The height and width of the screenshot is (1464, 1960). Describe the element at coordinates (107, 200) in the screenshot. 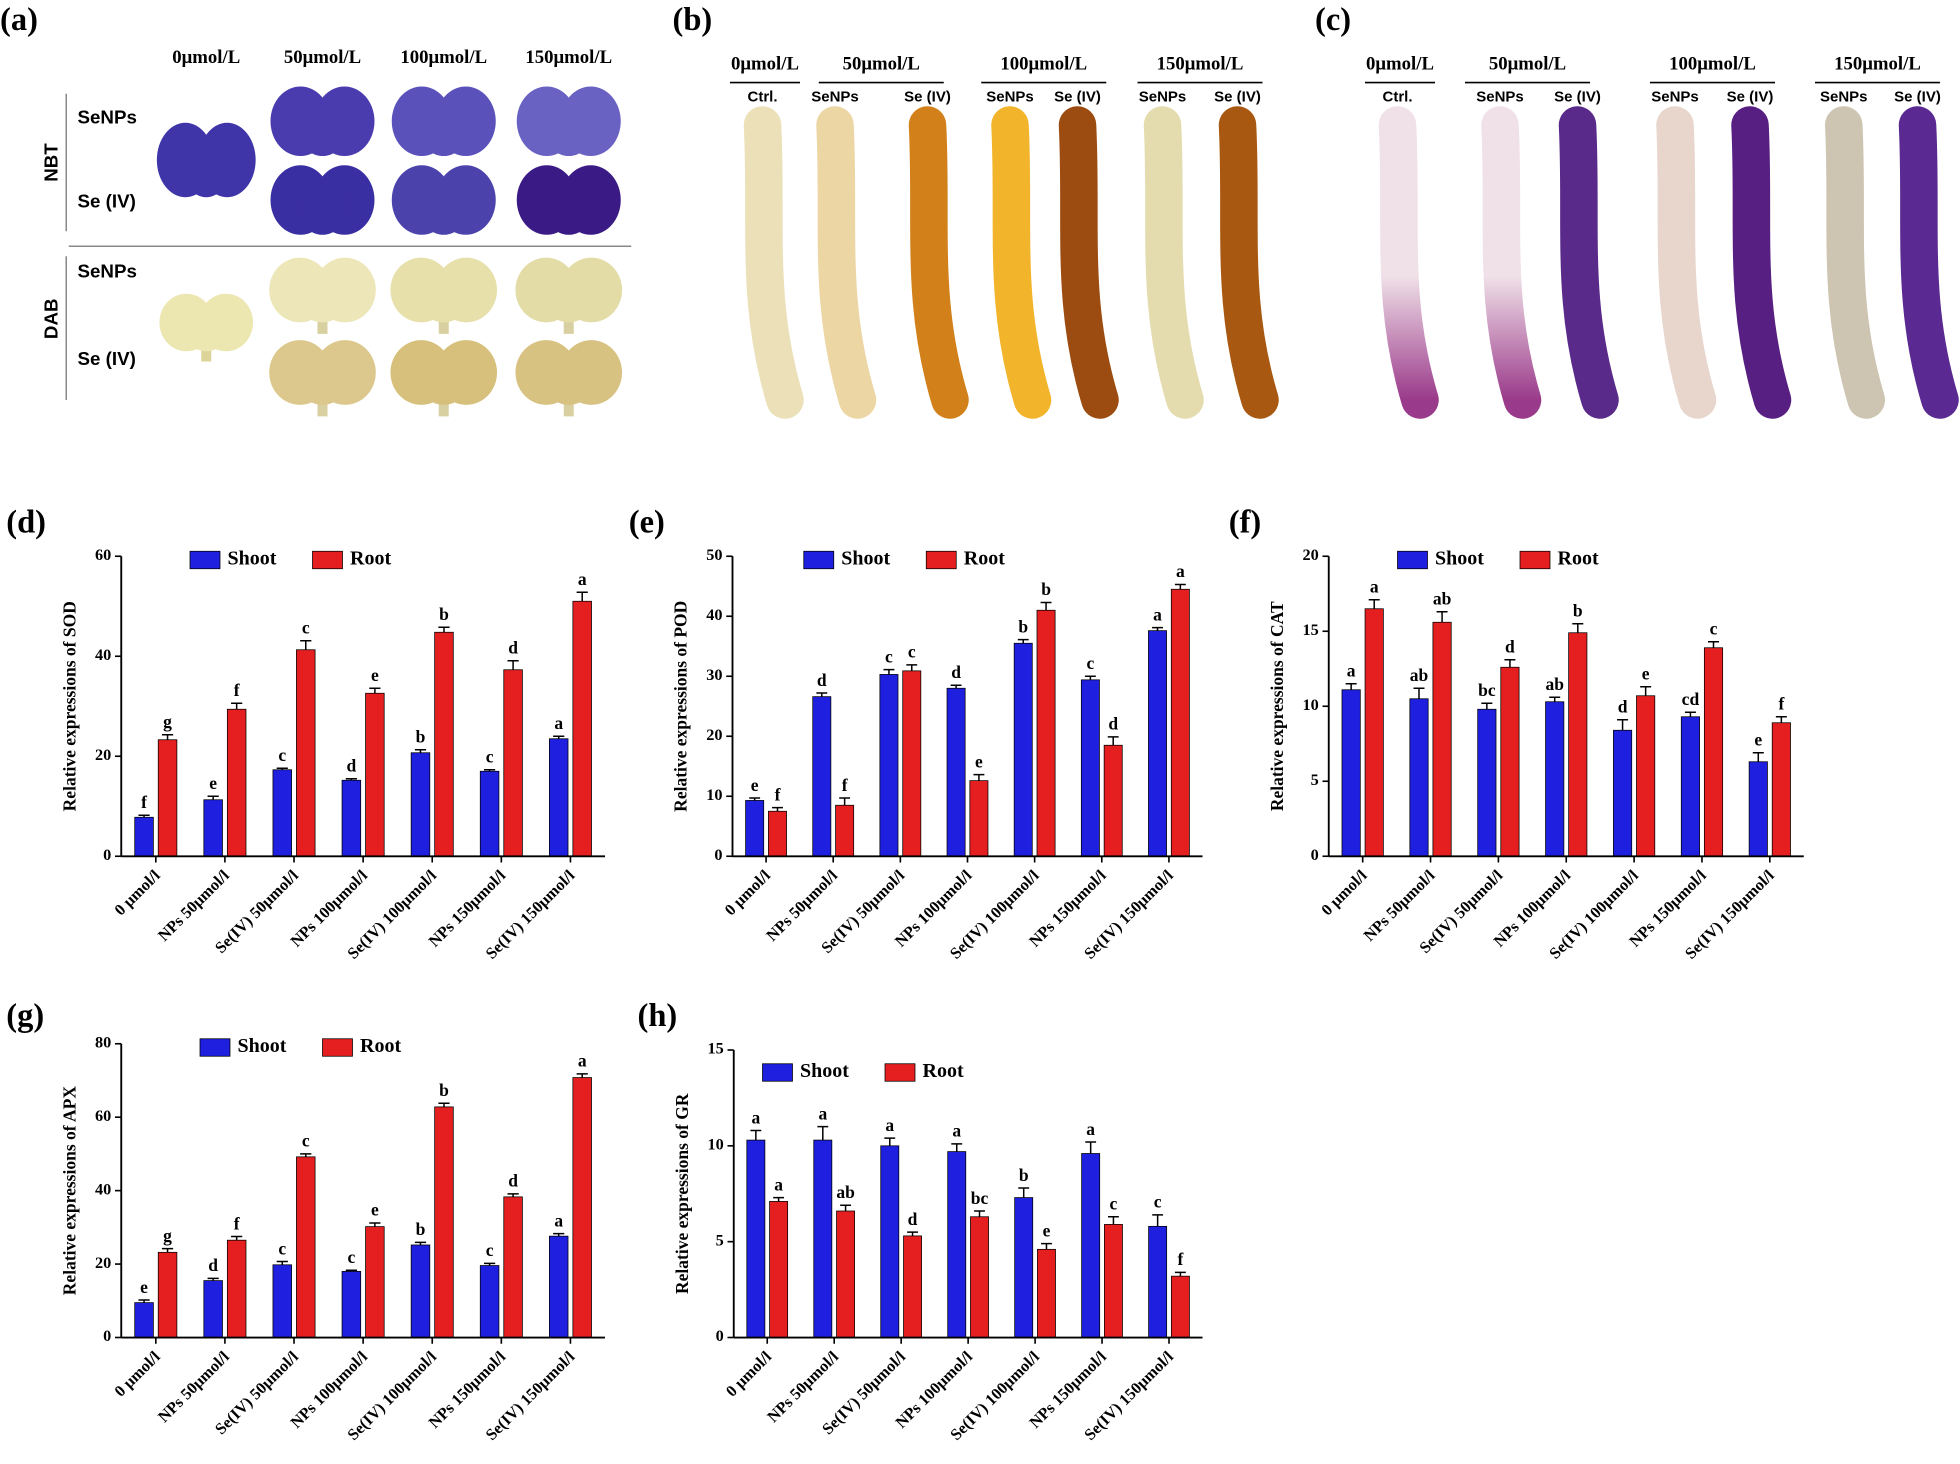

I see `row-label: Se (IV)` at that location.